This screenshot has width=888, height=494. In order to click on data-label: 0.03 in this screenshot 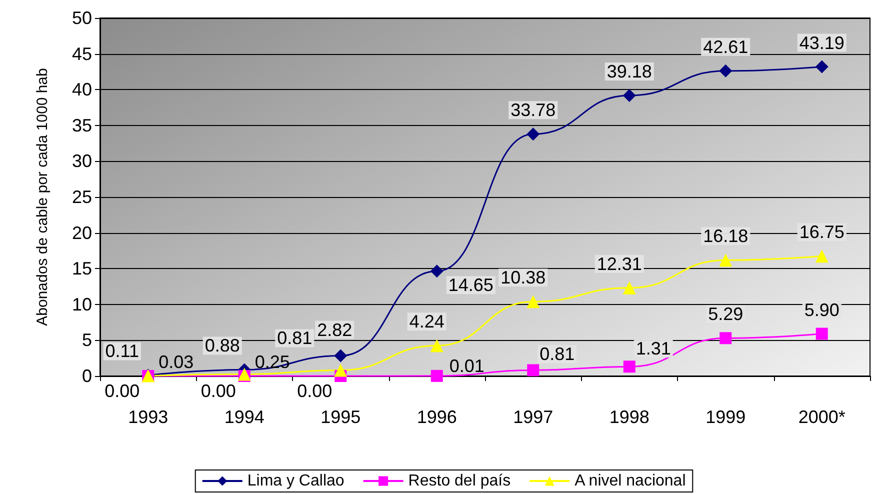, I will do `click(176, 362)`.